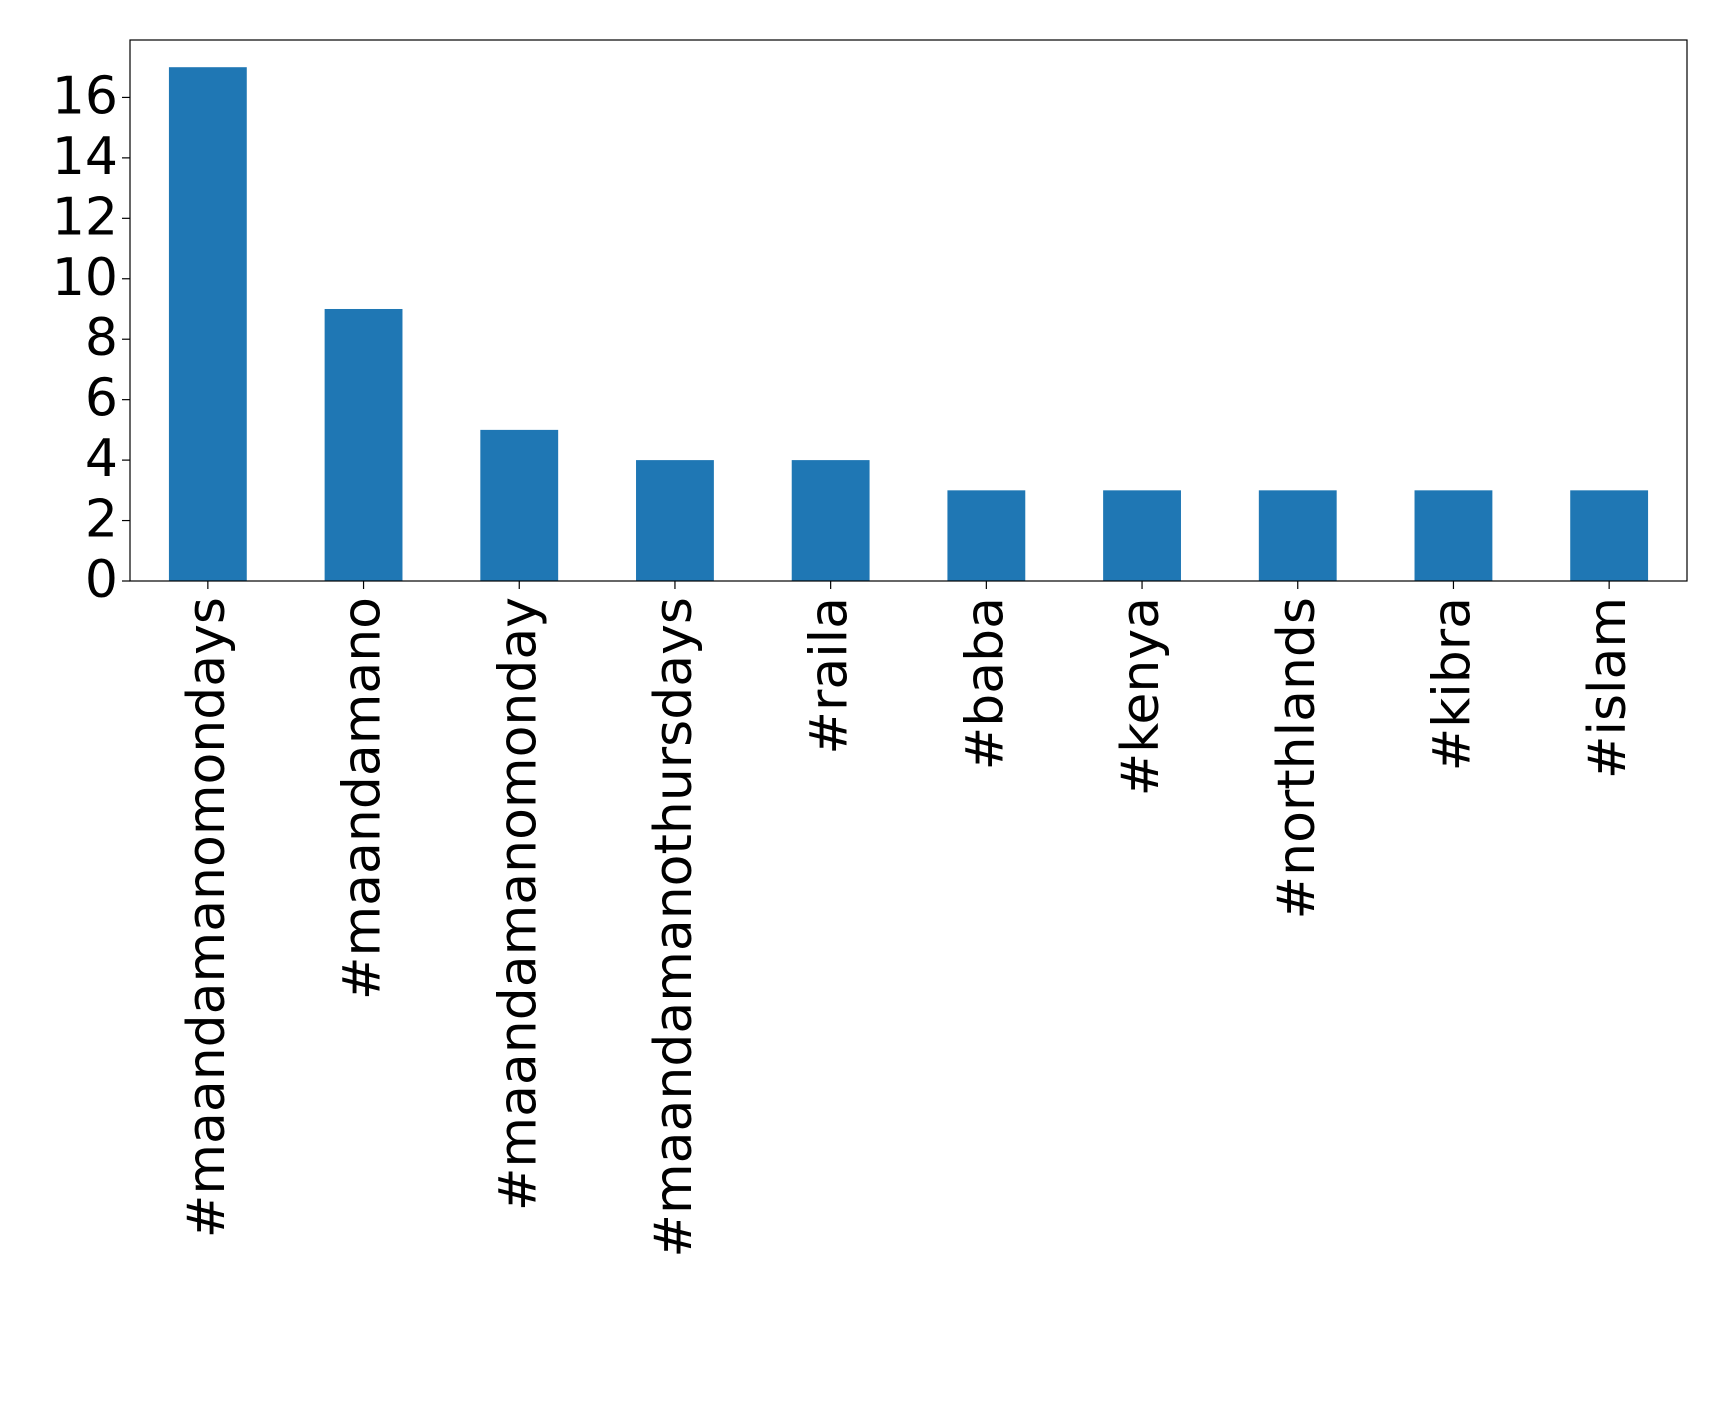 The width and height of the screenshot is (1719, 1421). What do you see at coordinates (85, 157) in the screenshot?
I see `y-tick-label: 14` at bounding box center [85, 157].